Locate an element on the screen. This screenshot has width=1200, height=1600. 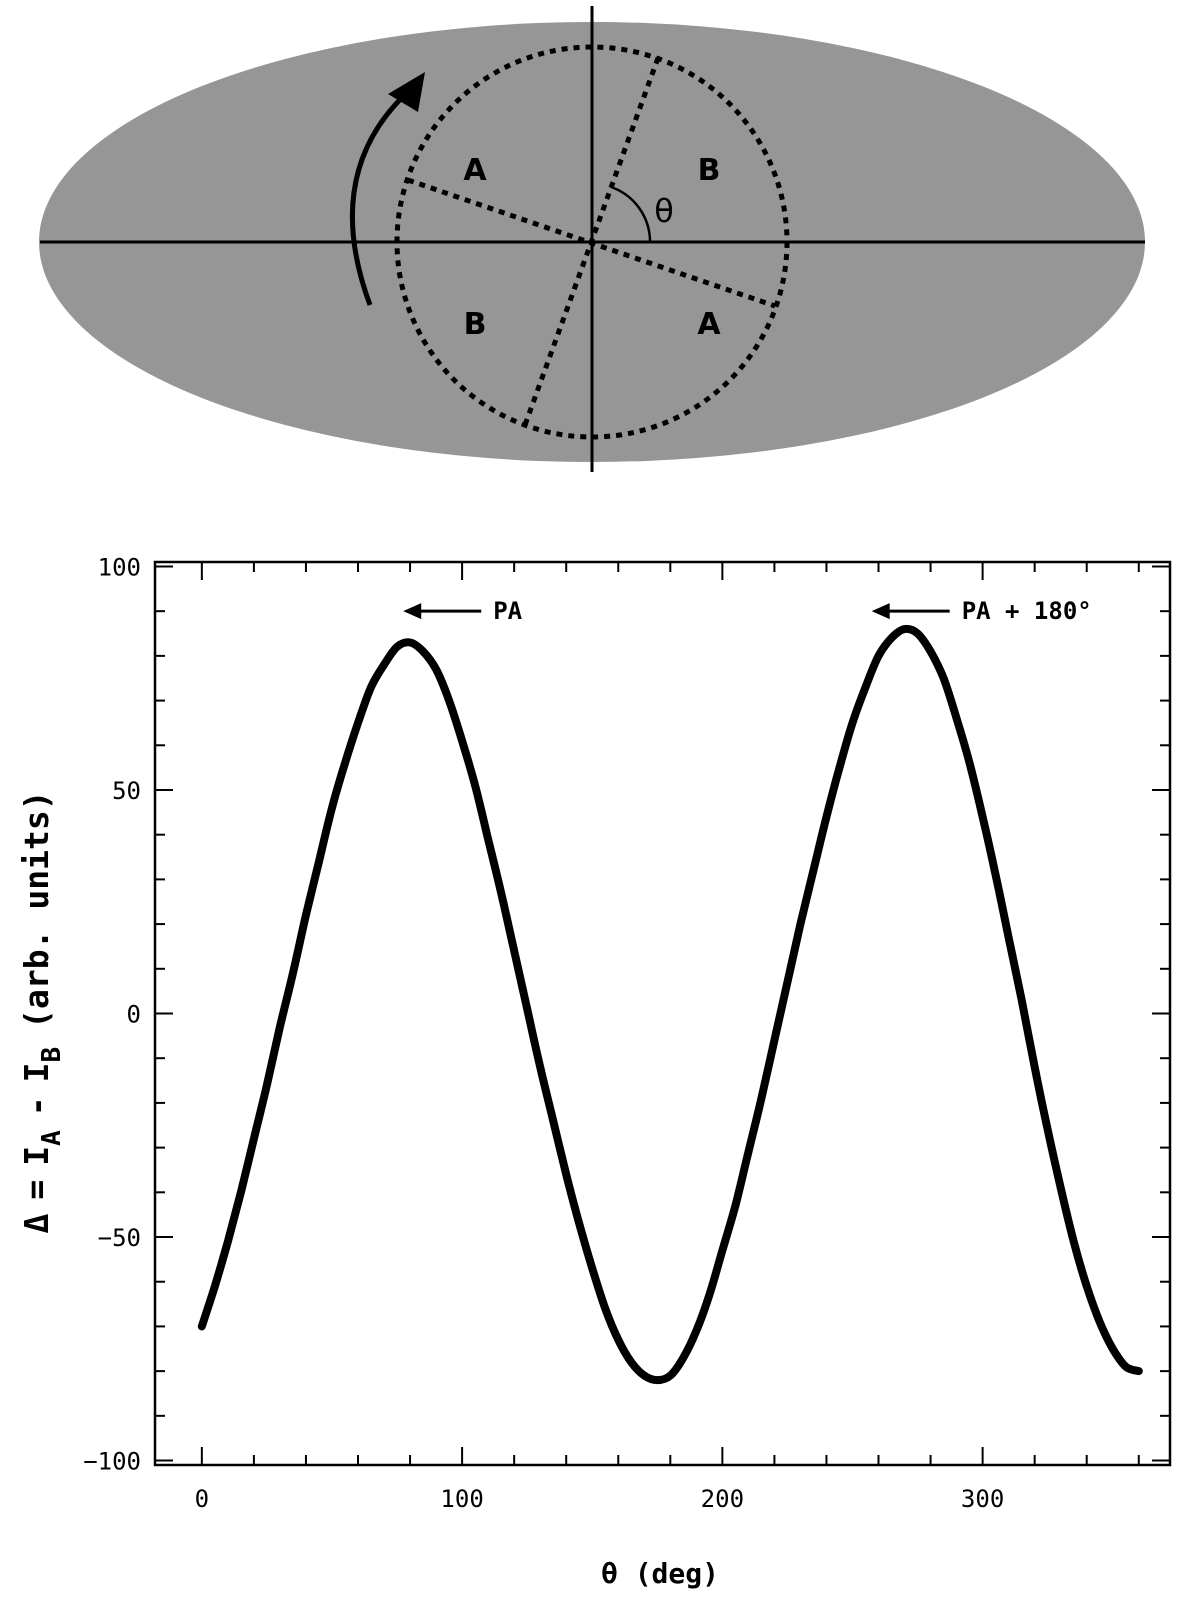
region-label-a-upper: A is located at coordinates (475, 170).